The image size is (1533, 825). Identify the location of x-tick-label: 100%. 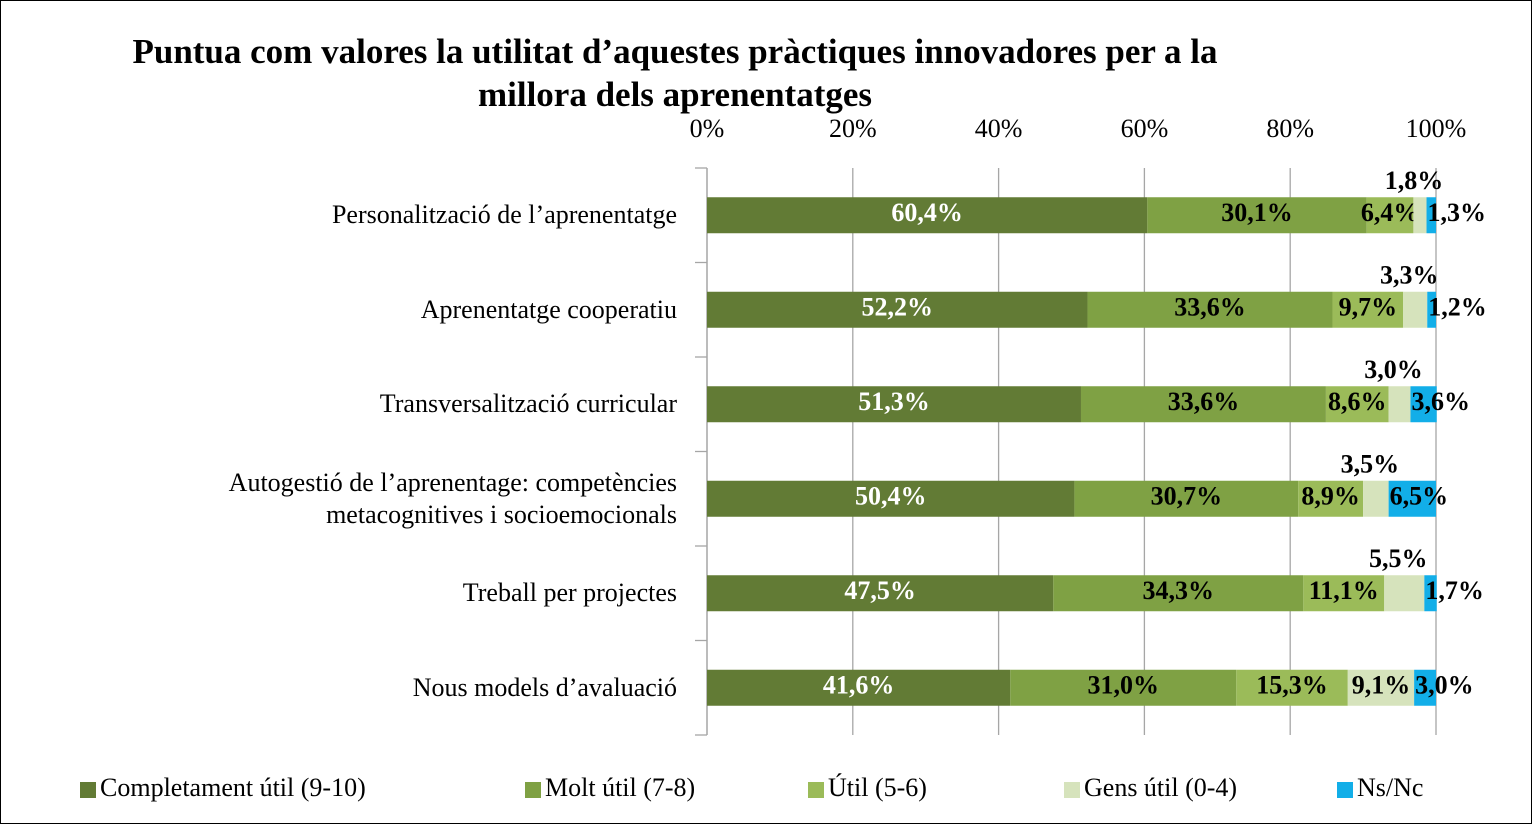
(1436, 128).